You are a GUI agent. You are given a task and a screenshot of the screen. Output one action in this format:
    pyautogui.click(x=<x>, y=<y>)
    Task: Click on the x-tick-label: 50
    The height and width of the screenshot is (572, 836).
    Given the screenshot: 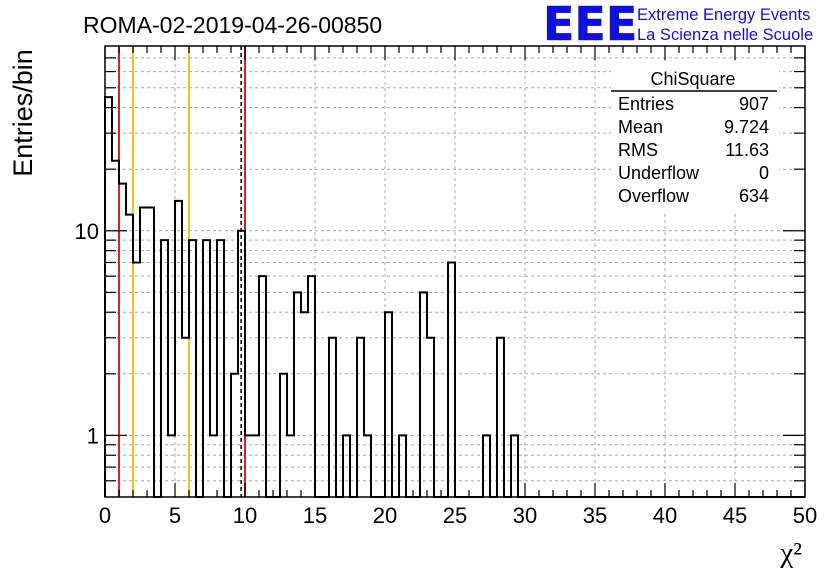 What is the action you would take?
    pyautogui.click(x=805, y=515)
    